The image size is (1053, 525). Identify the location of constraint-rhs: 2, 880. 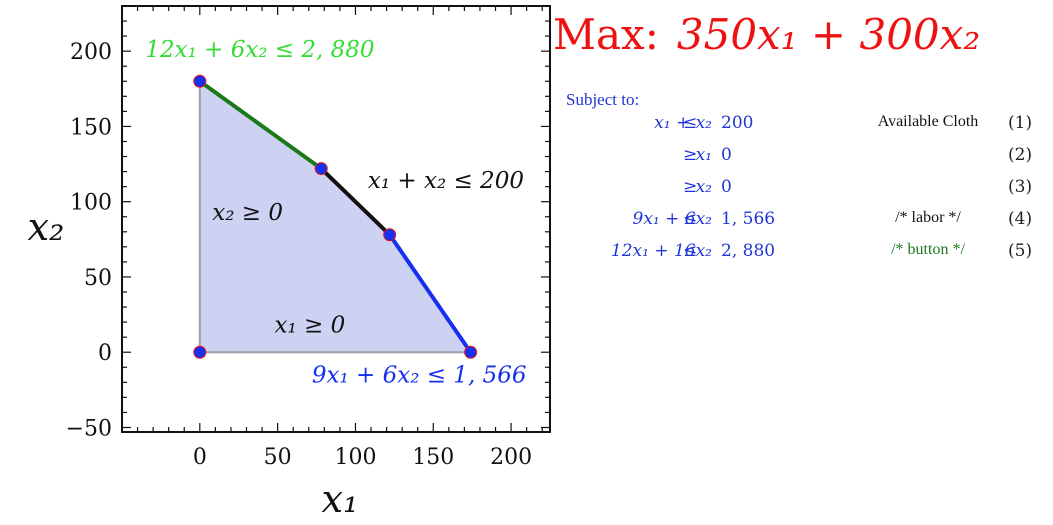
(748, 251).